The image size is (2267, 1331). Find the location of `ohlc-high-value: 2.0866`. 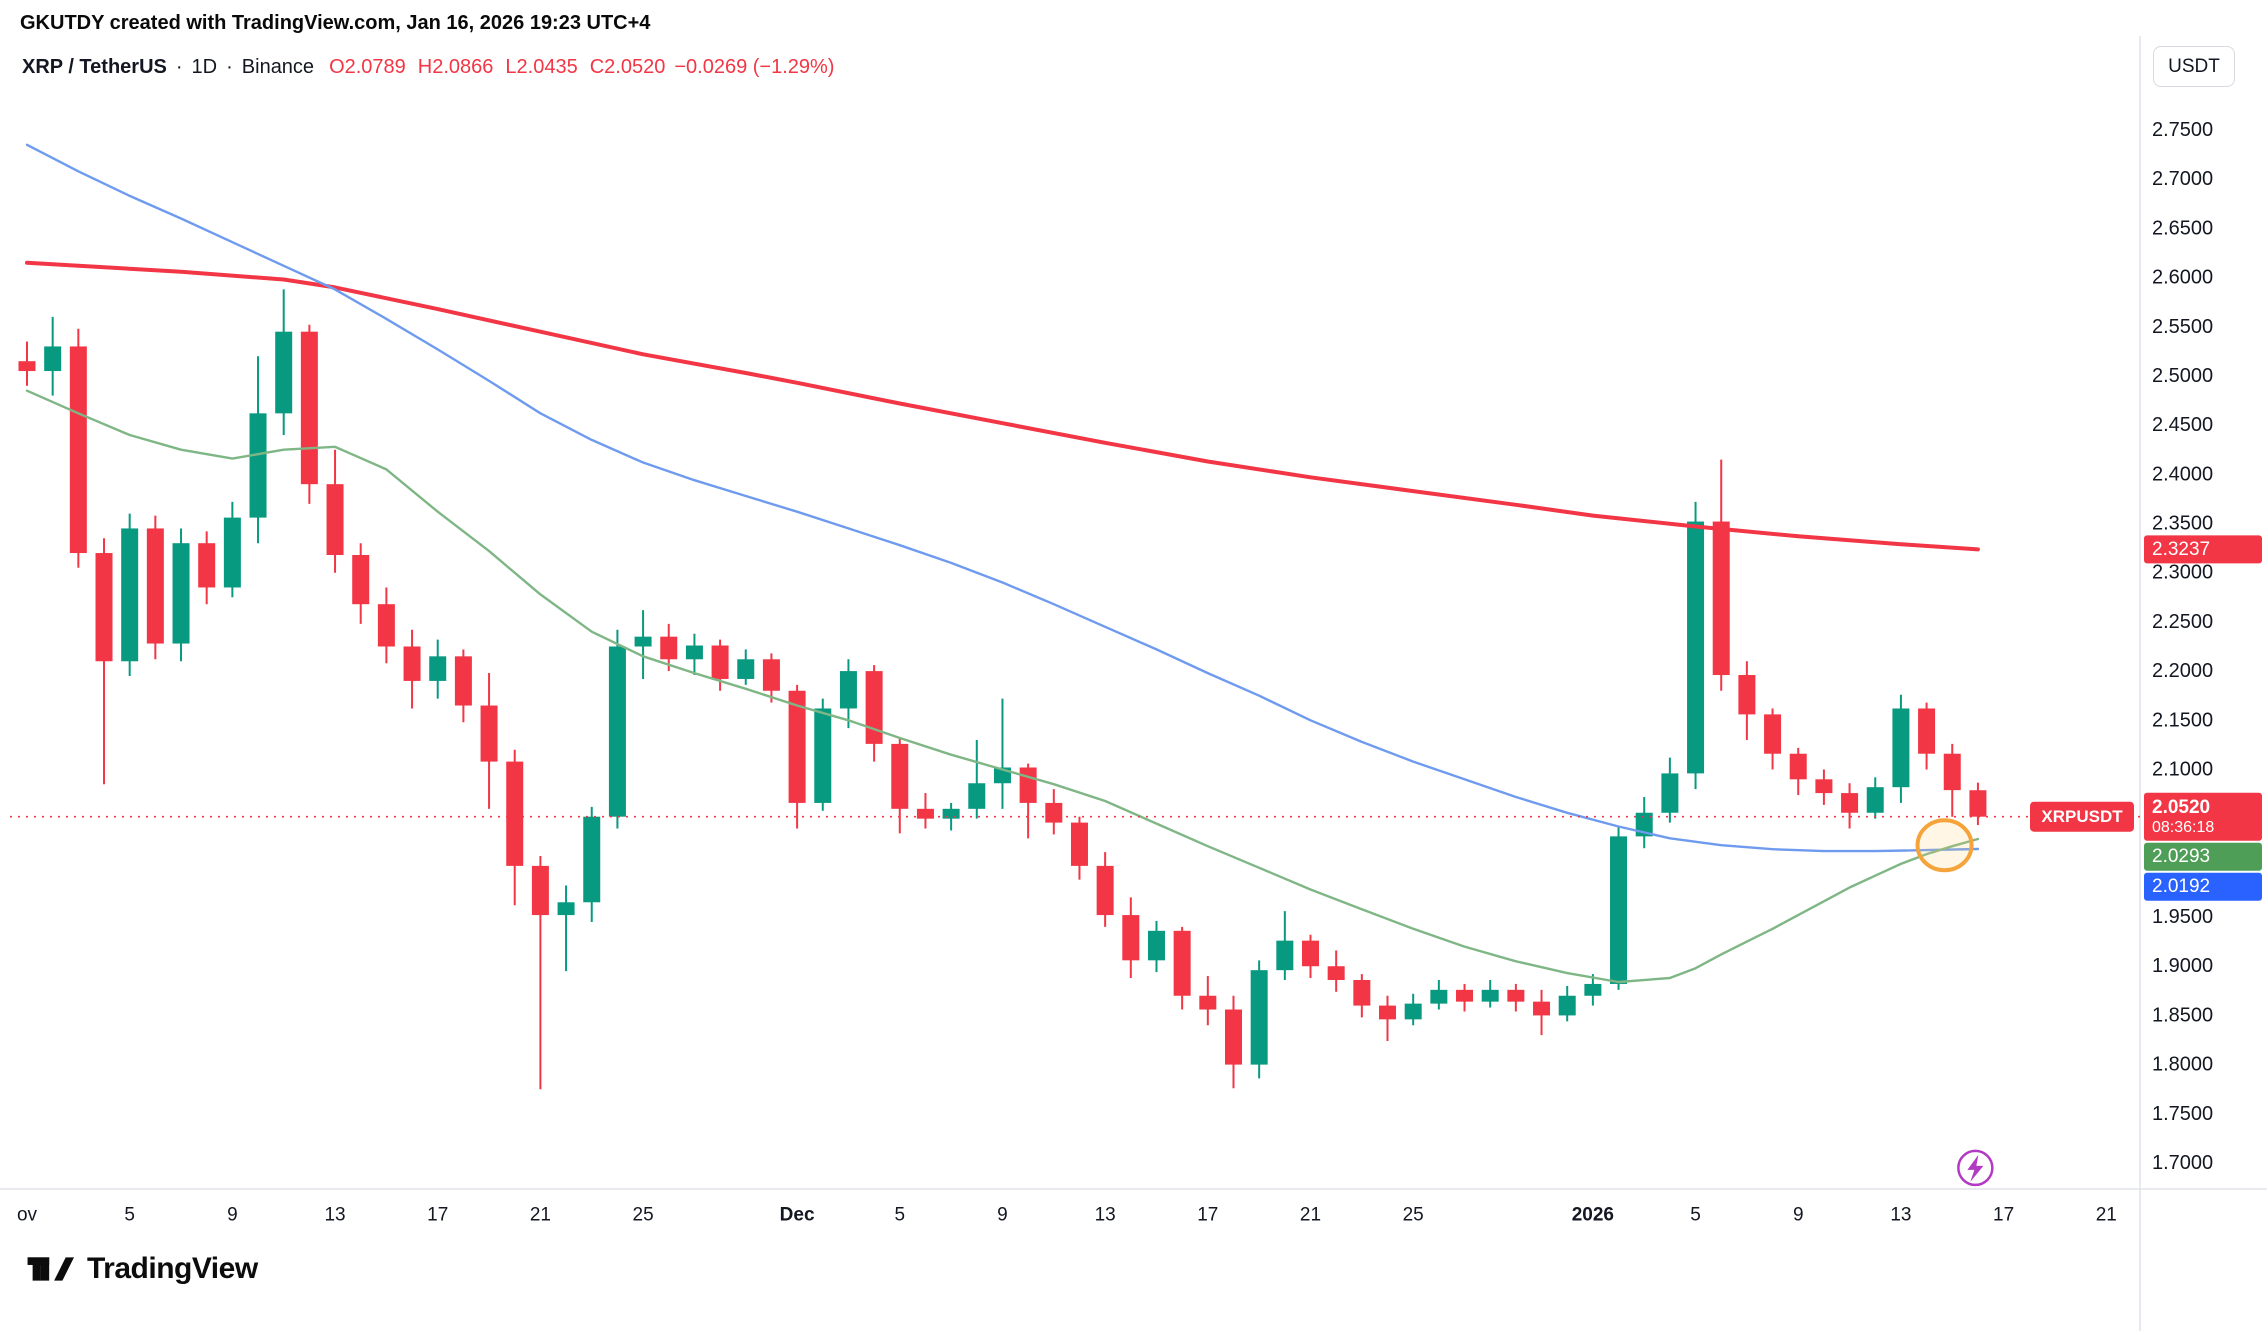

ohlc-high-value: 2.0866 is located at coordinates (463, 67).